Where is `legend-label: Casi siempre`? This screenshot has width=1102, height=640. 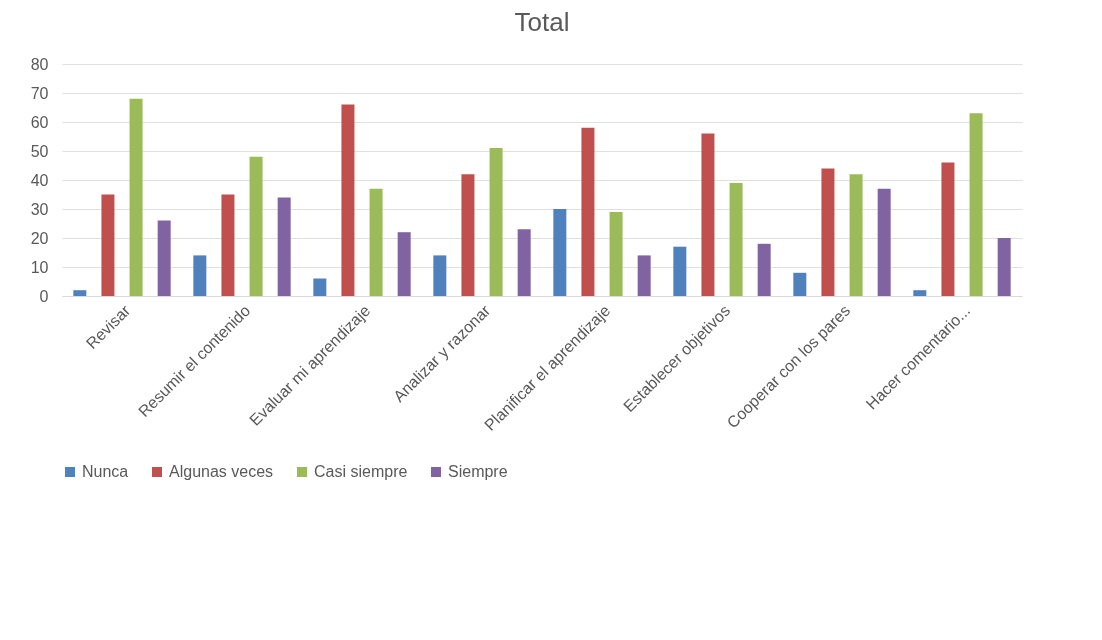
legend-label: Casi siempre is located at coordinates (361, 471).